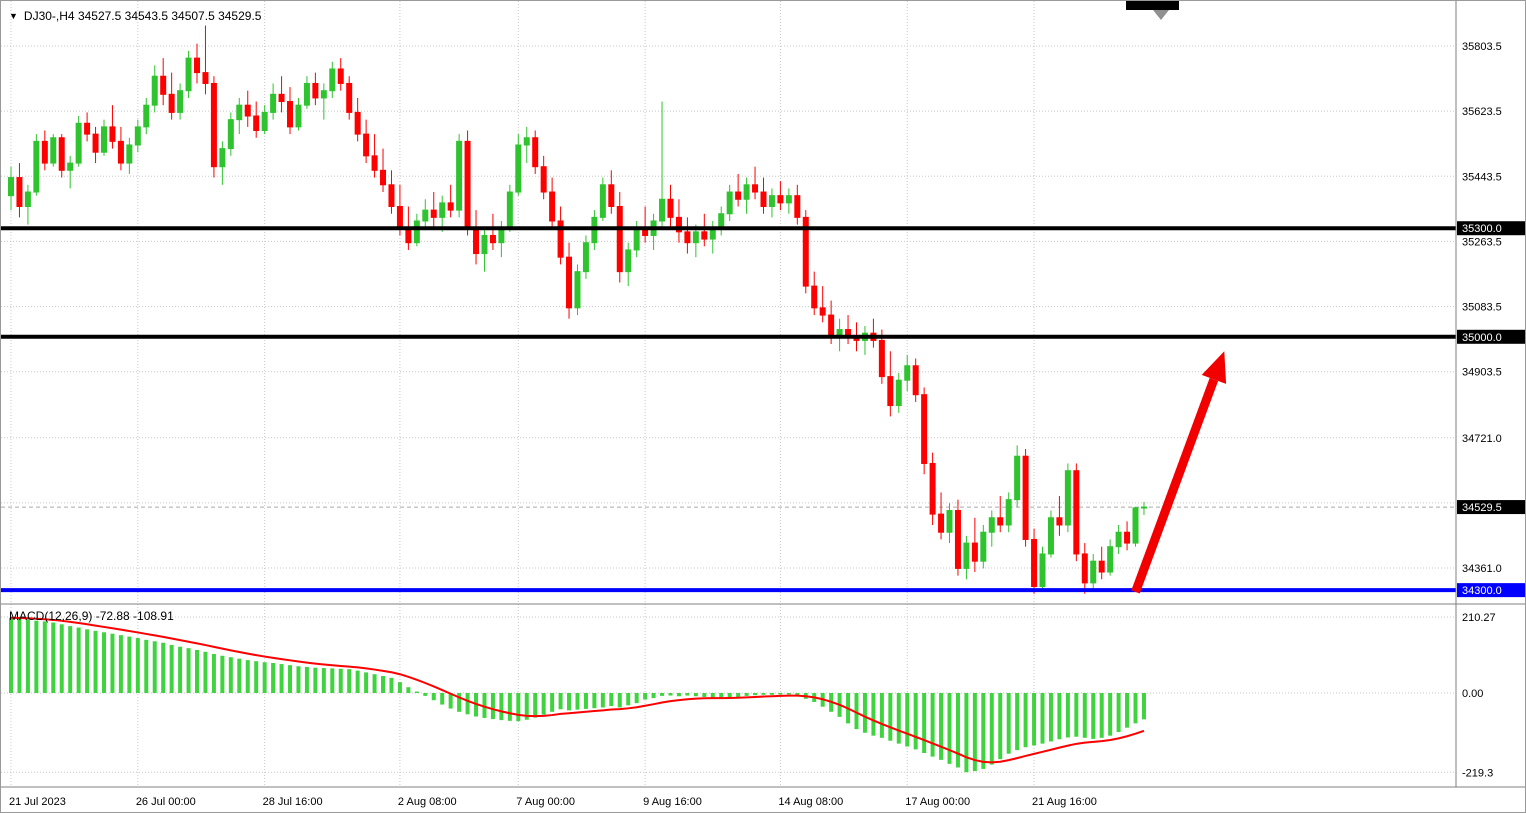 The image size is (1526, 813). Describe the element at coordinates (1064, 802) in the screenshot. I see `time-axis-label: 21 Aug 16:00` at that location.